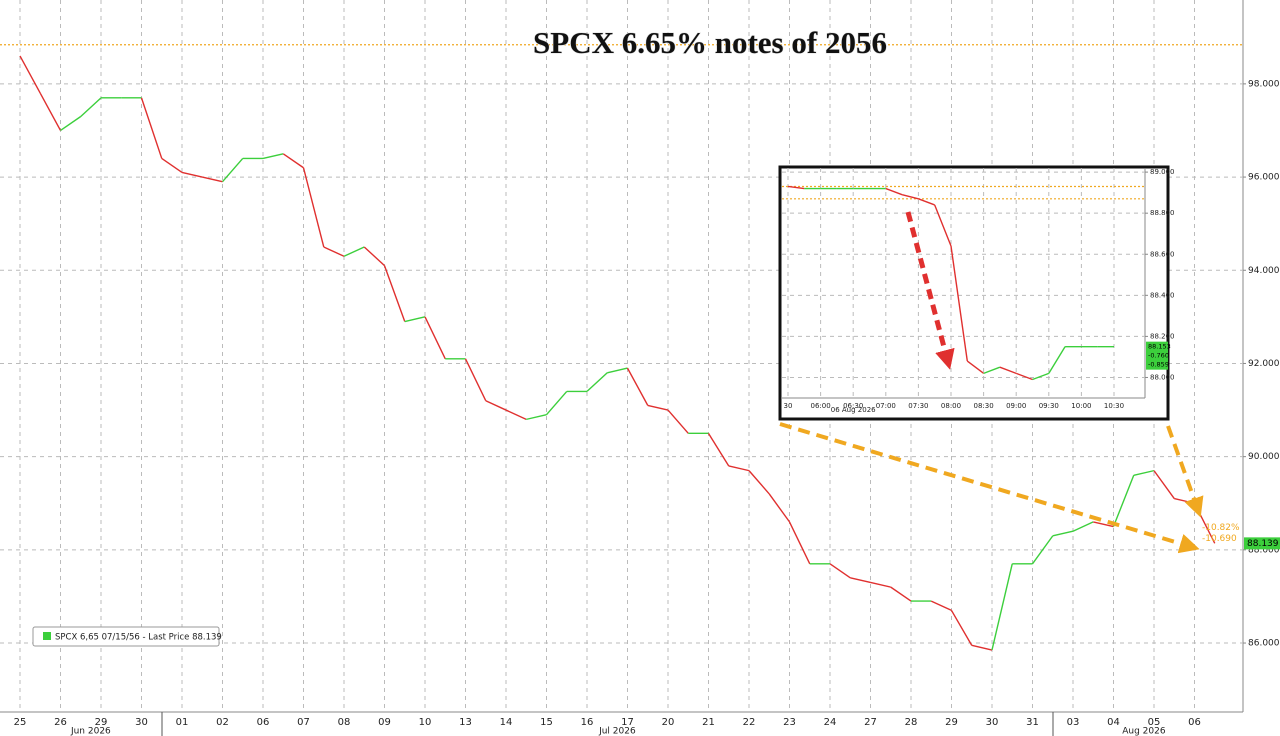 The height and width of the screenshot is (736, 1280). What do you see at coordinates (90, 731) in the screenshot?
I see `month-label: Jun 2026` at bounding box center [90, 731].